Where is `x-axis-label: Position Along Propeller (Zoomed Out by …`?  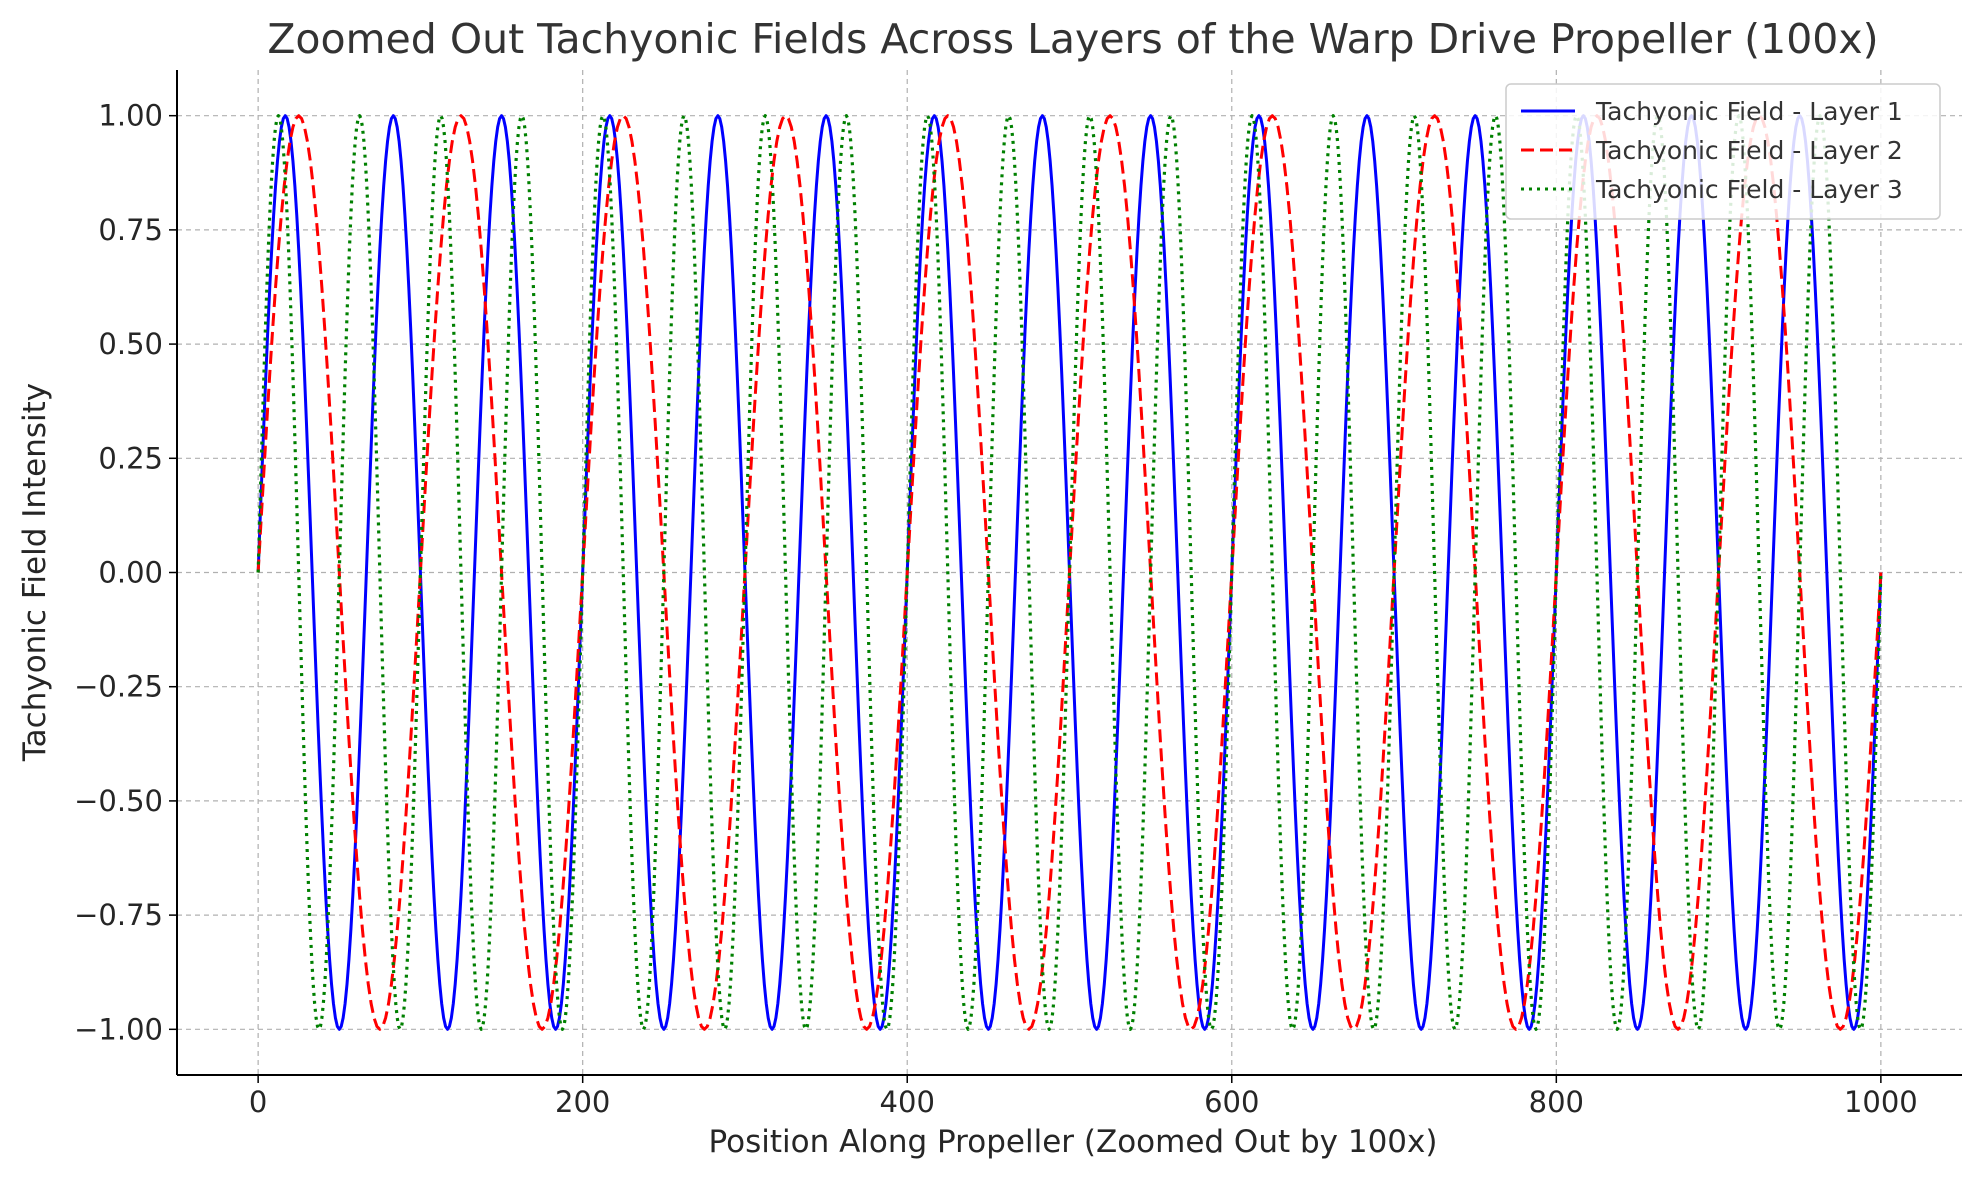 x-axis-label: Position Along Propeller (Zoomed Out by … is located at coordinates (1073, 1142).